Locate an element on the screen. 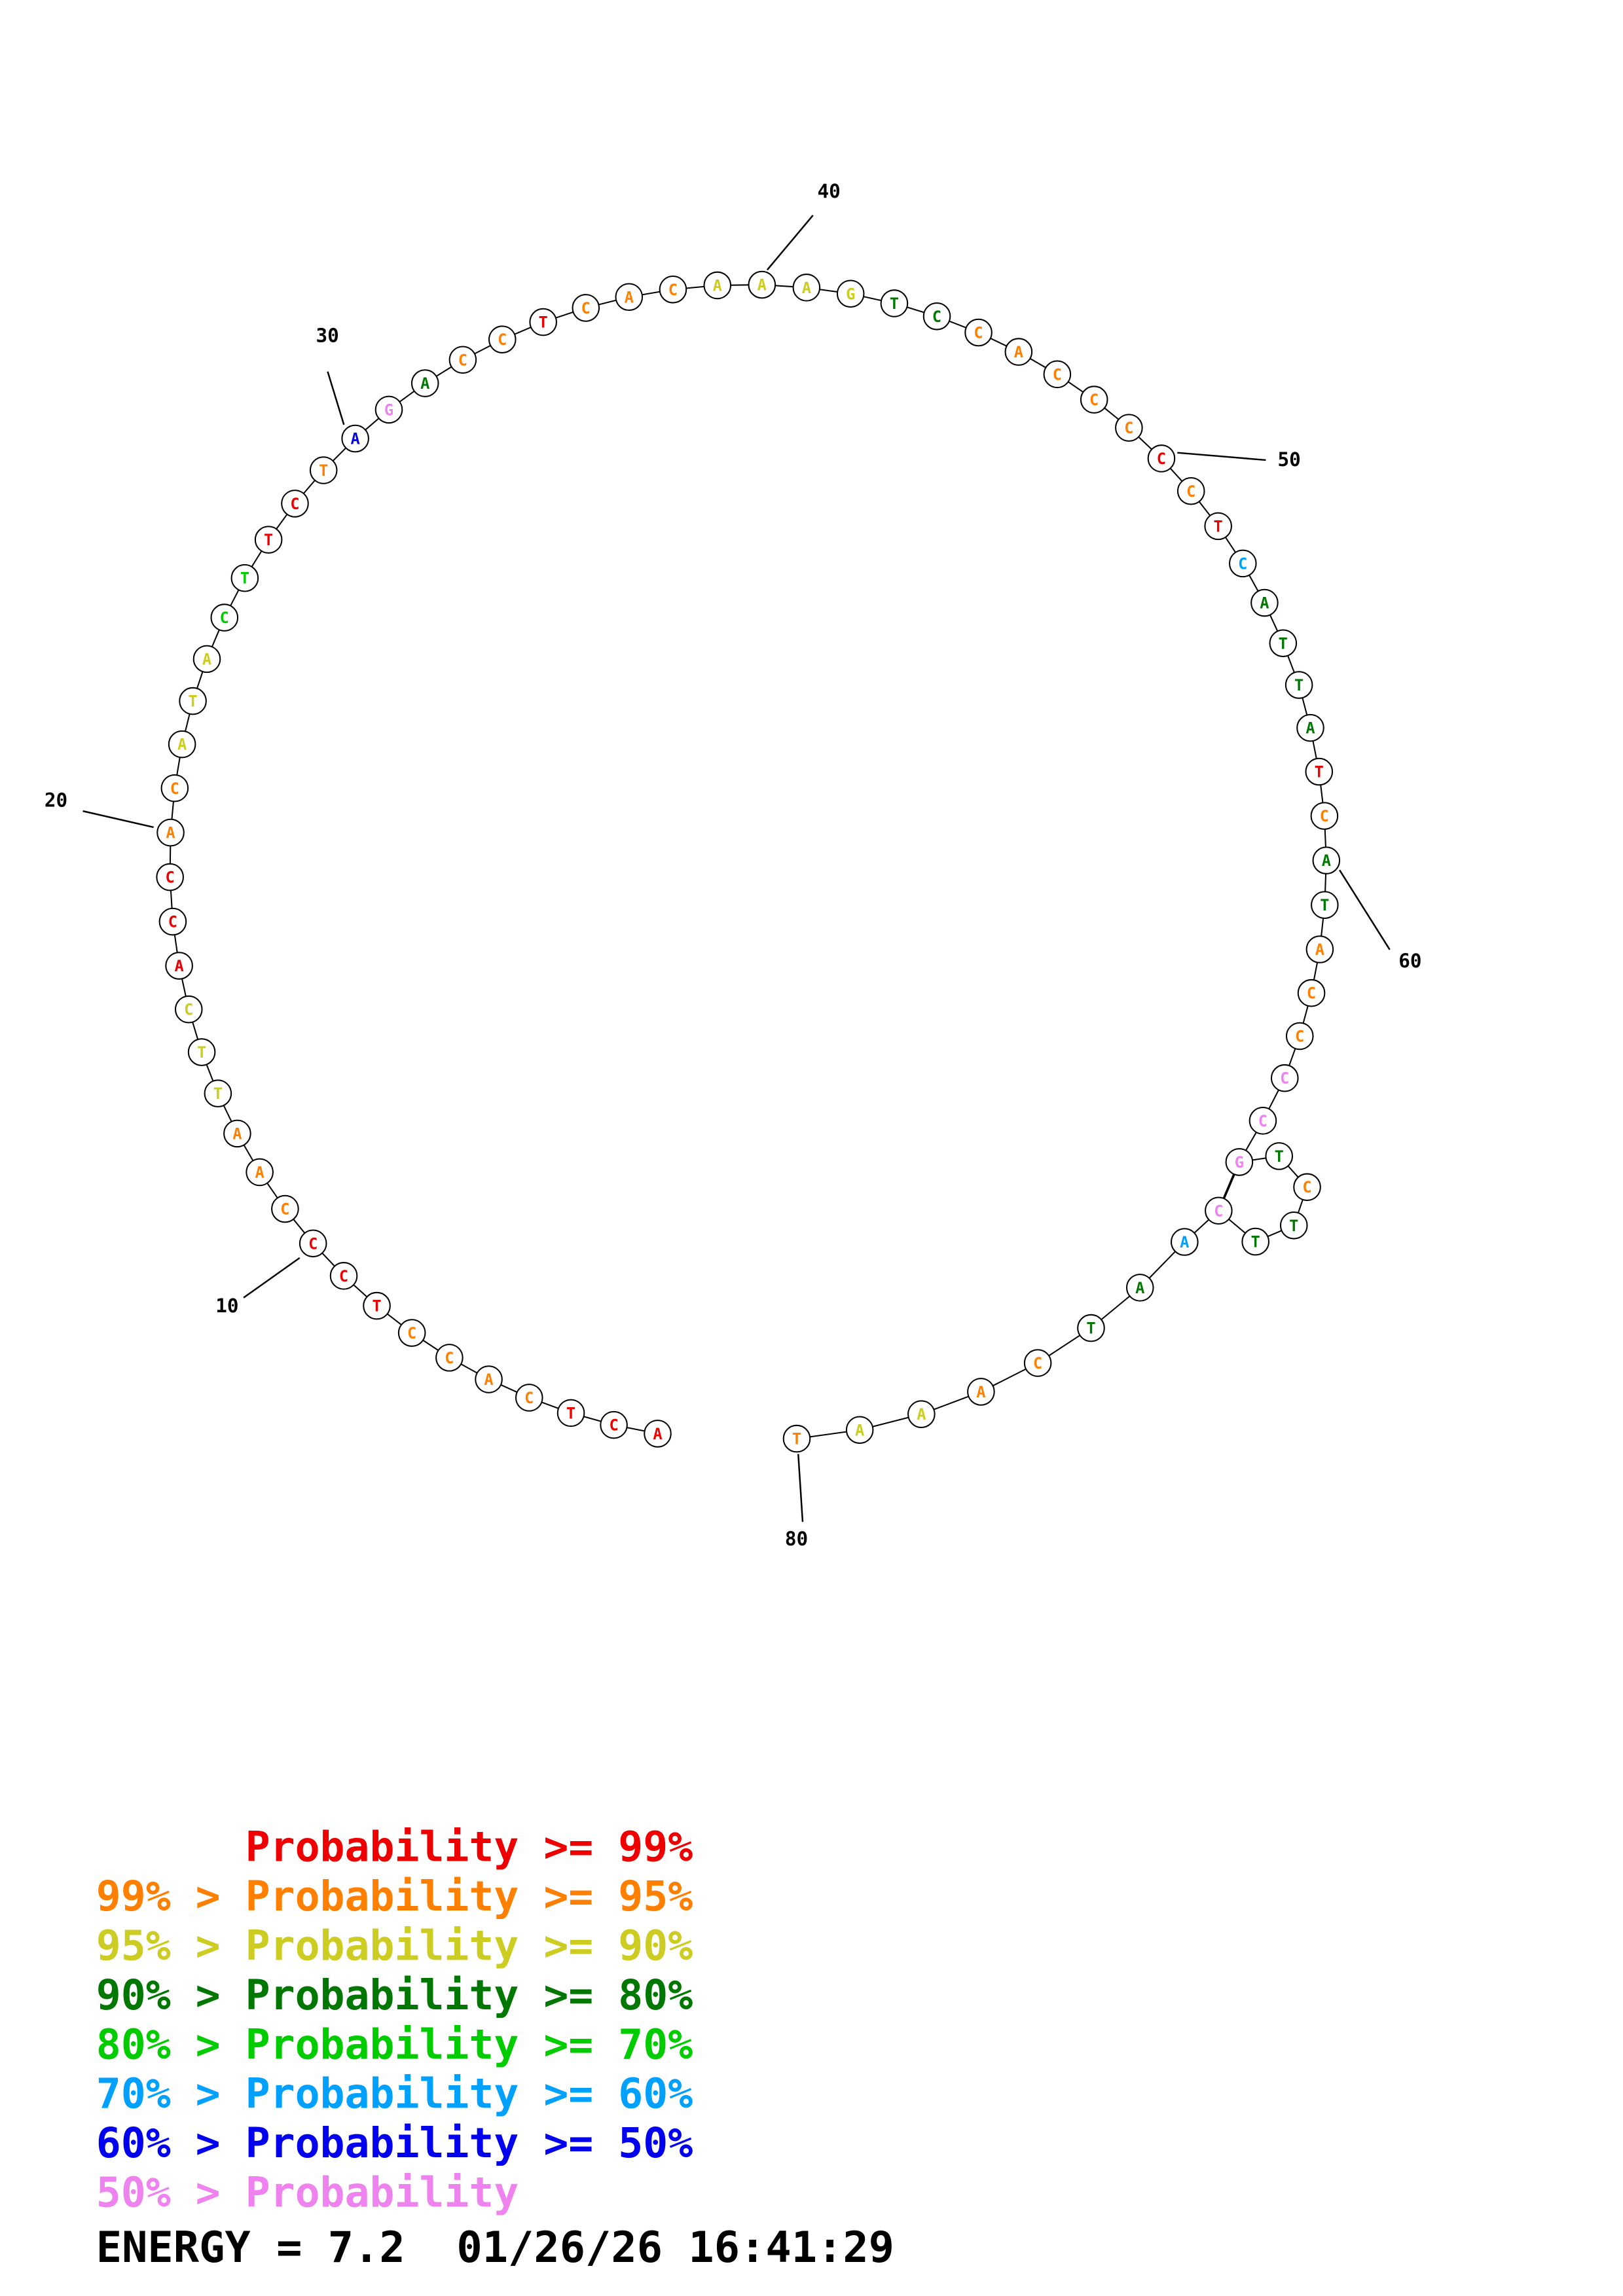 This screenshot has height=2296, width=1623. position-label: 50 is located at coordinates (1288, 459).